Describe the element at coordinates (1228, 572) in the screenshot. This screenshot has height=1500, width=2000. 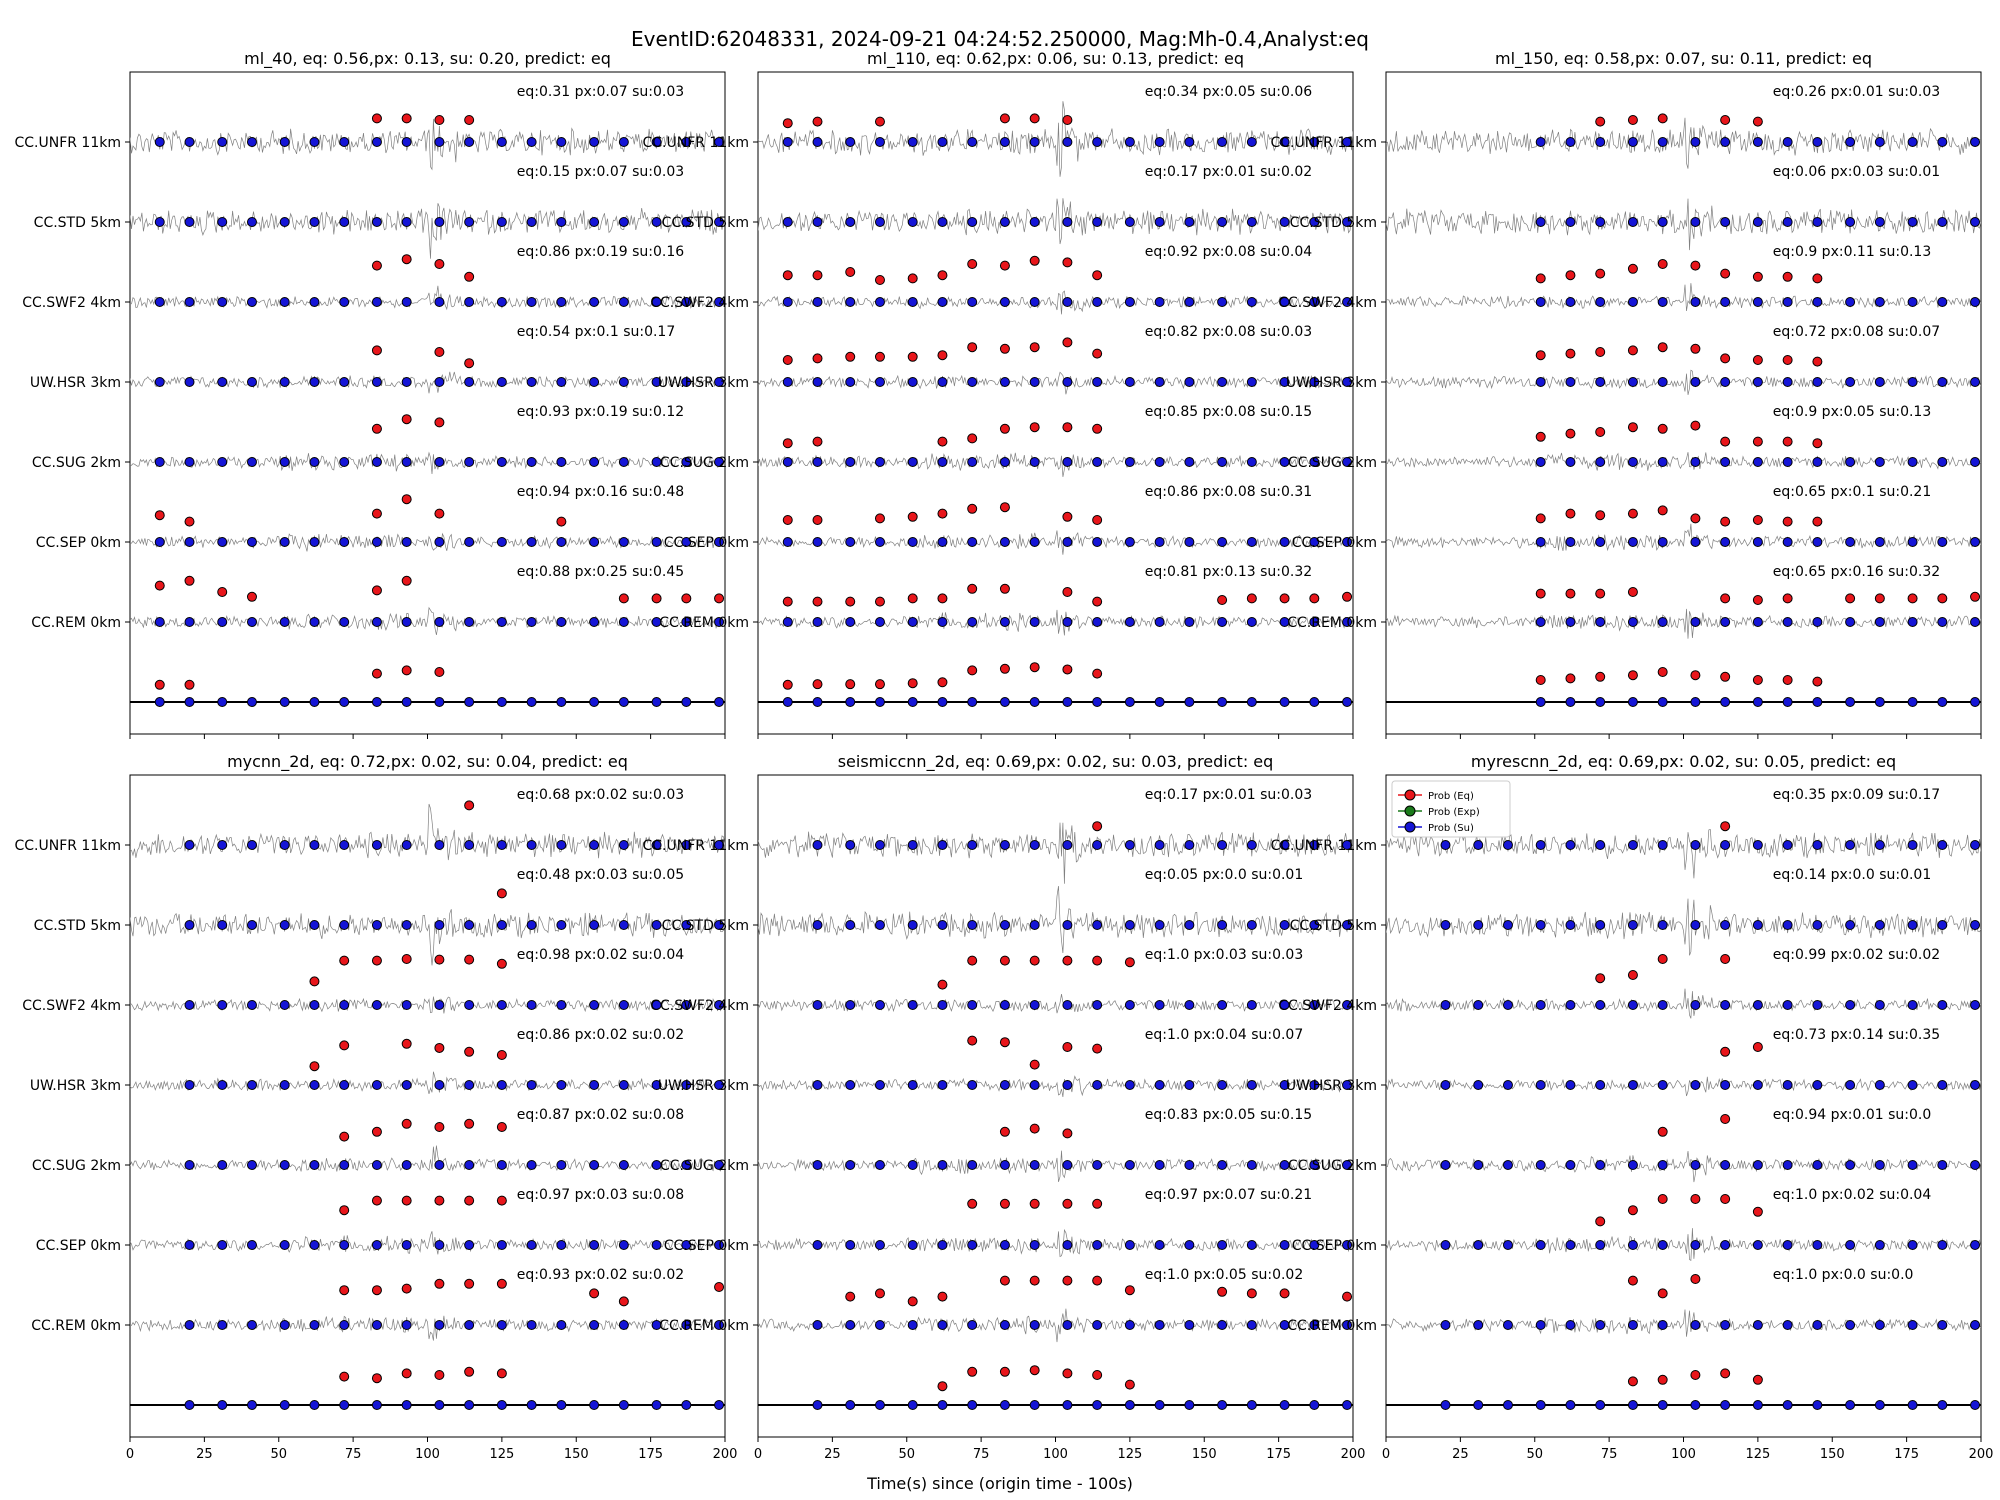
I see `station-score: eq:0.81 px:0.13 su:0.32` at that location.